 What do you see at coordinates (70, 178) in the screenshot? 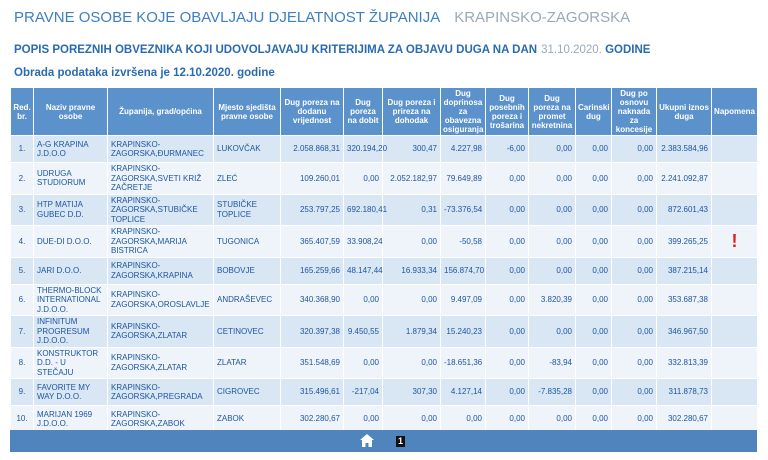
I see `table-cell: UDRUGA STUDIORUM` at bounding box center [70, 178].